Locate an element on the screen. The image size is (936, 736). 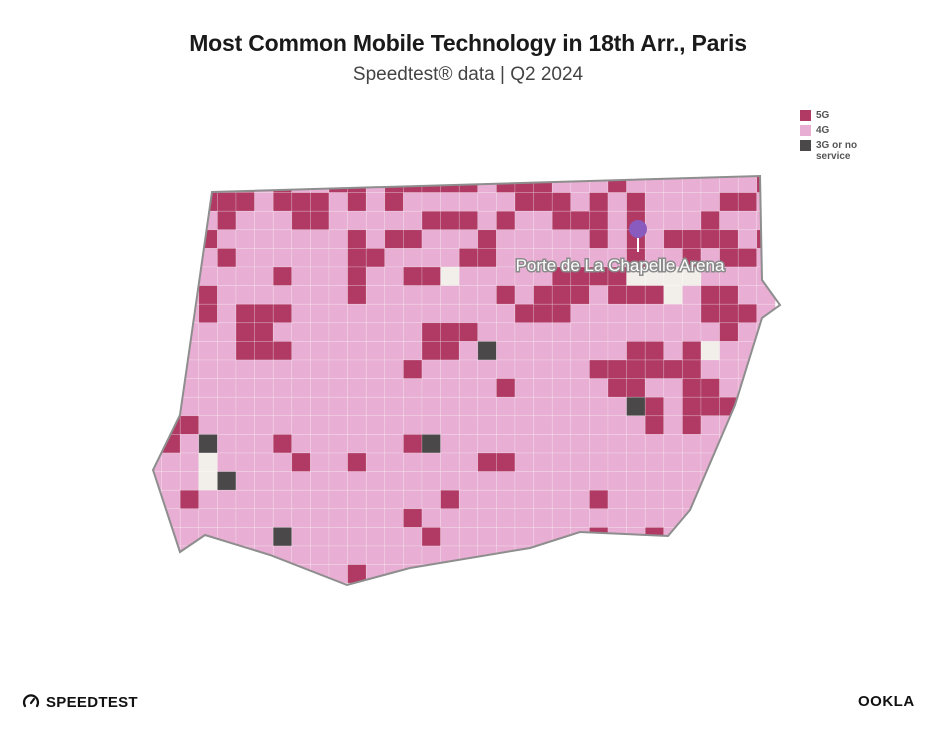
speedtest-gauge-icon is located at coordinates (31, 701).